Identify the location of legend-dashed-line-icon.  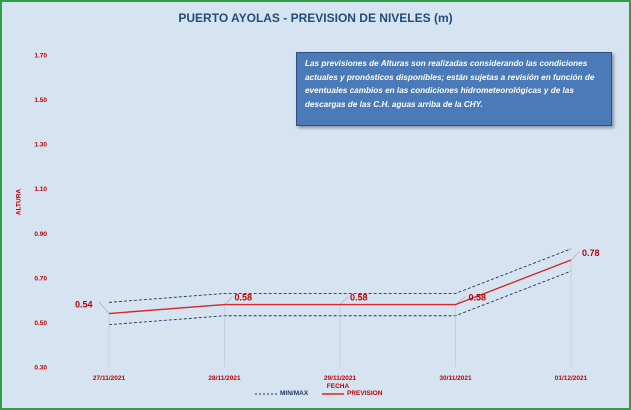
(266, 393).